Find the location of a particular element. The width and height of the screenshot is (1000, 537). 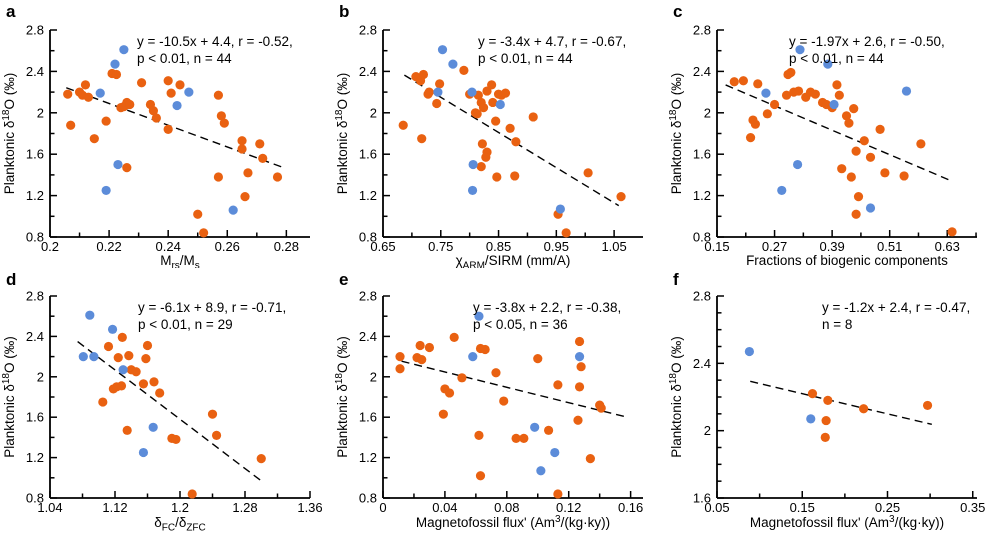

annotation-line1: y = -1.2x + 2.4, r = -0.47, is located at coordinates (896, 307).